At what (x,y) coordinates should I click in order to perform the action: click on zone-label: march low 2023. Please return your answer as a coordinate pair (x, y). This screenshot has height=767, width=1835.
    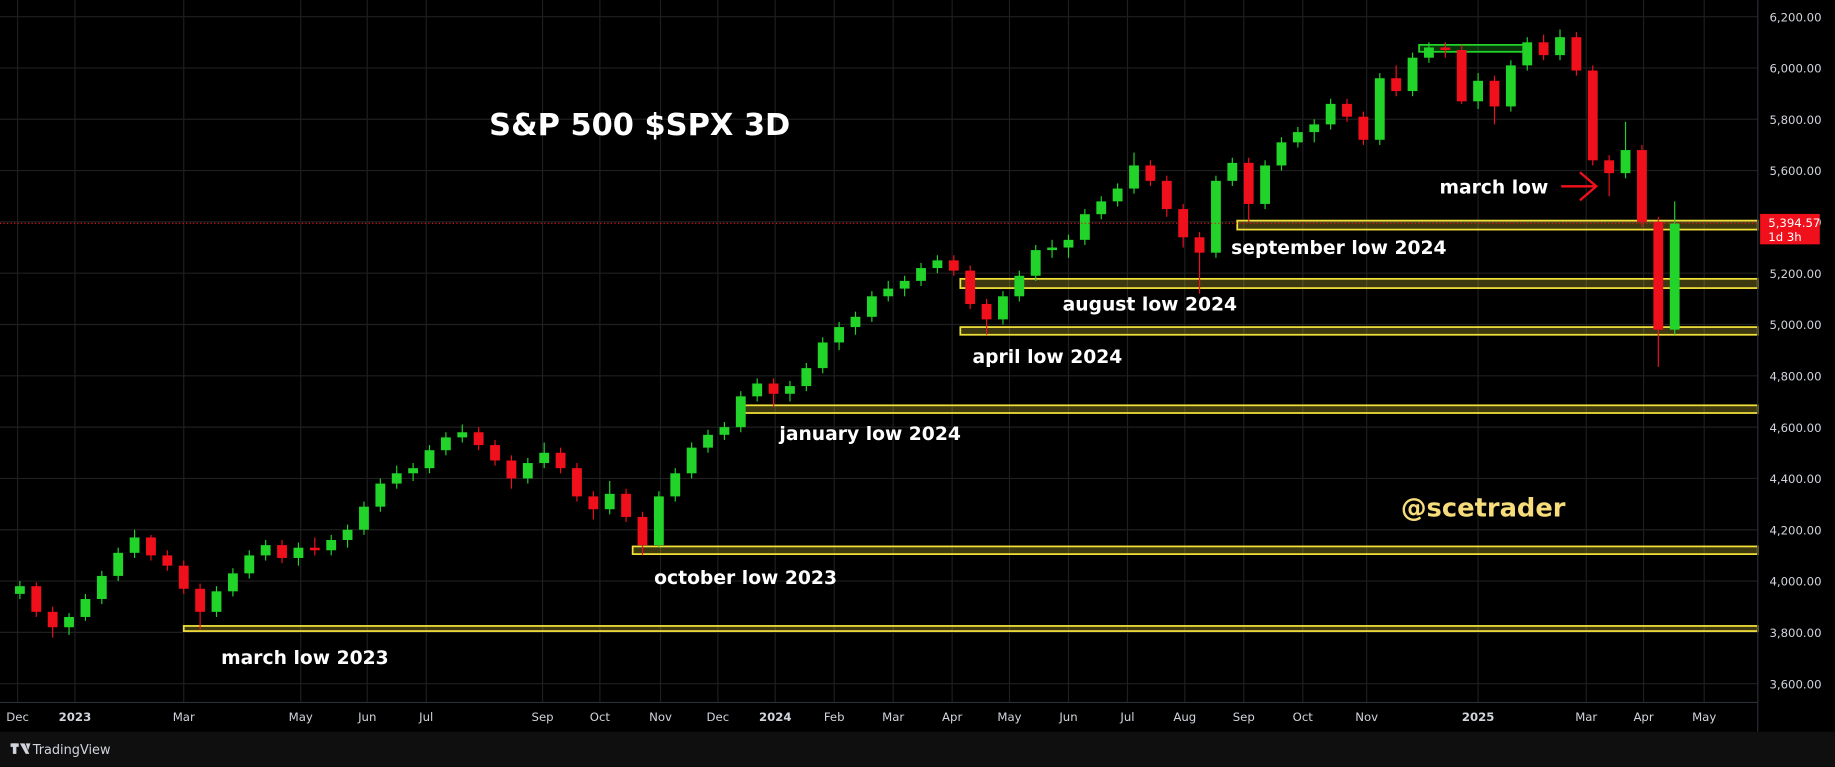
    Looking at the image, I should click on (305, 658).